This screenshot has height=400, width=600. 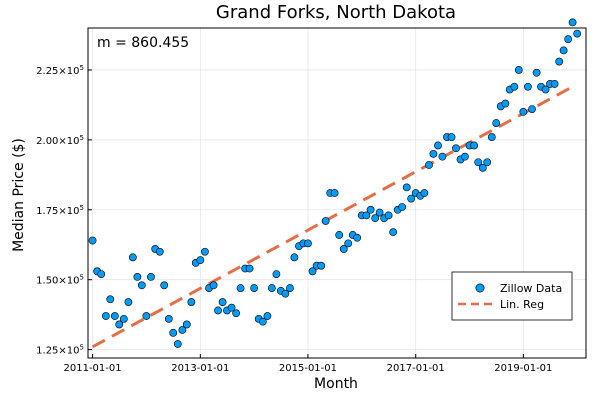 I want to click on y-axis-ticks: 1.25×105 1.50×105 1.75×105 2.00×105 2.25×105, so click(x=64, y=210).